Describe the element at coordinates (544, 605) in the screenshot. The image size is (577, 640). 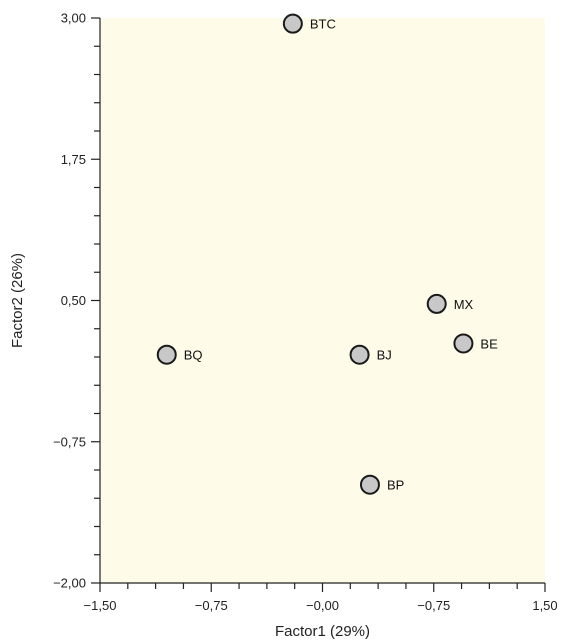
I see `x-tick-label: 1,50` at that location.